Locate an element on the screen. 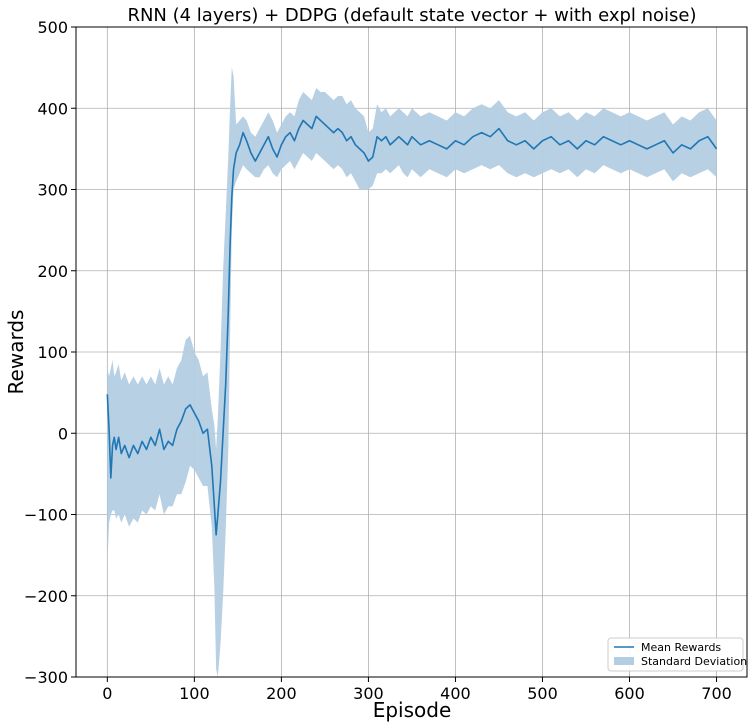 Image resolution: width=753 pixels, height=728 pixels. y-tick-label: −200 is located at coordinates (46, 596).